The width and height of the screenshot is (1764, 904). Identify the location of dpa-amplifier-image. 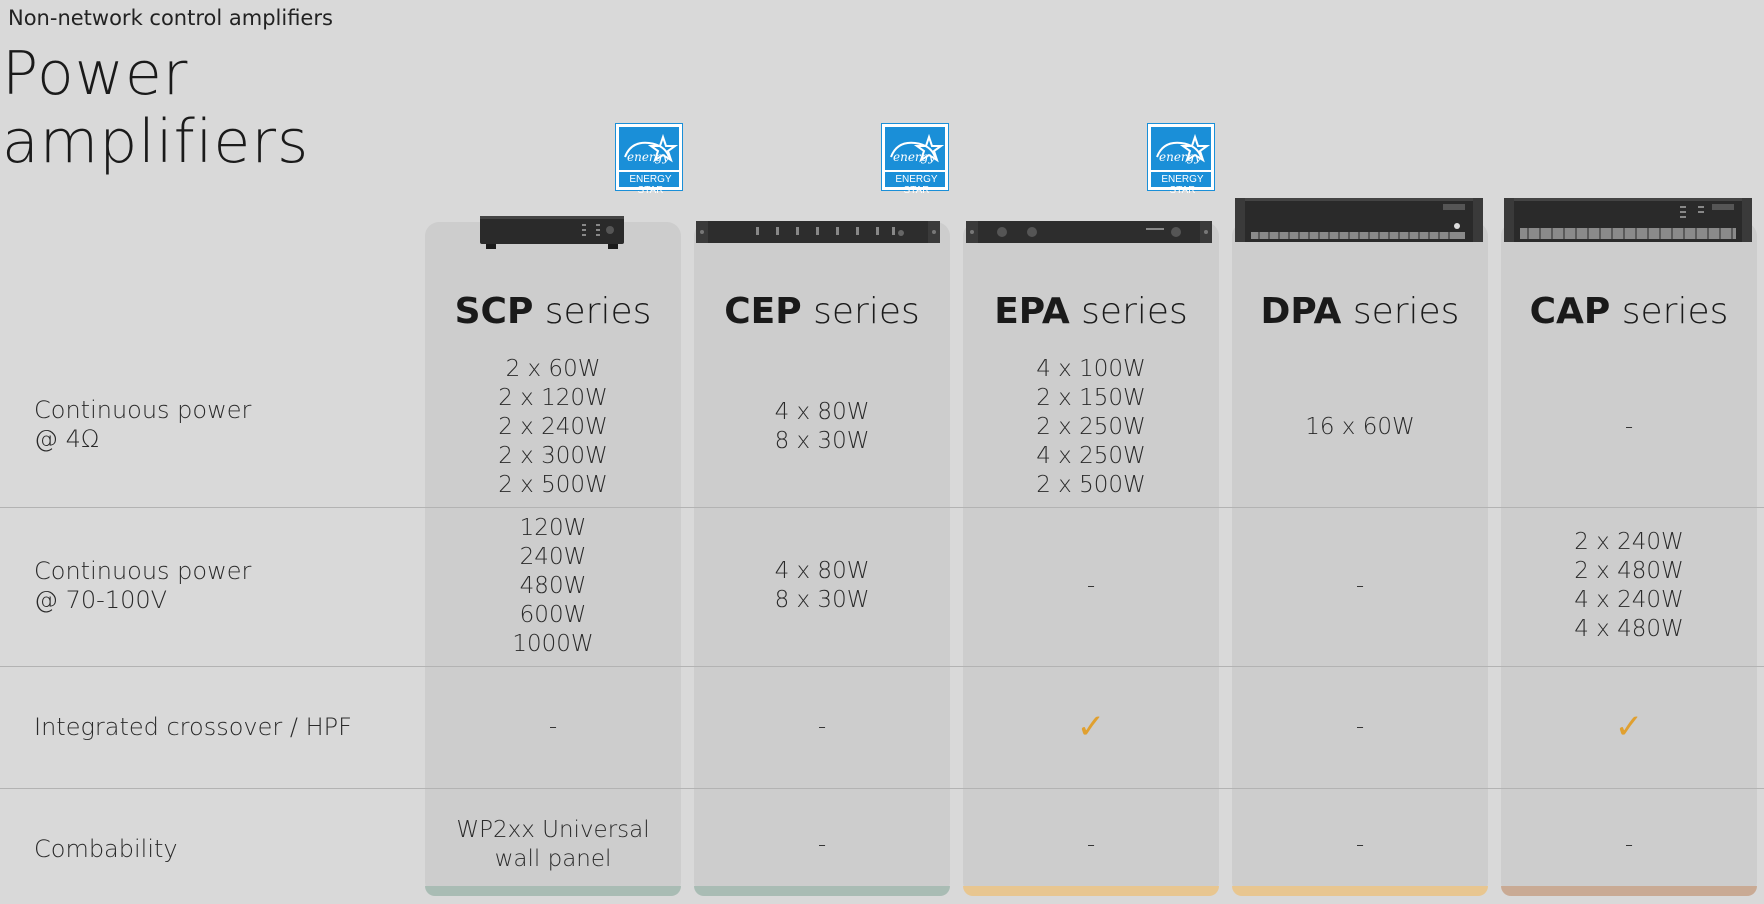
(1359, 221).